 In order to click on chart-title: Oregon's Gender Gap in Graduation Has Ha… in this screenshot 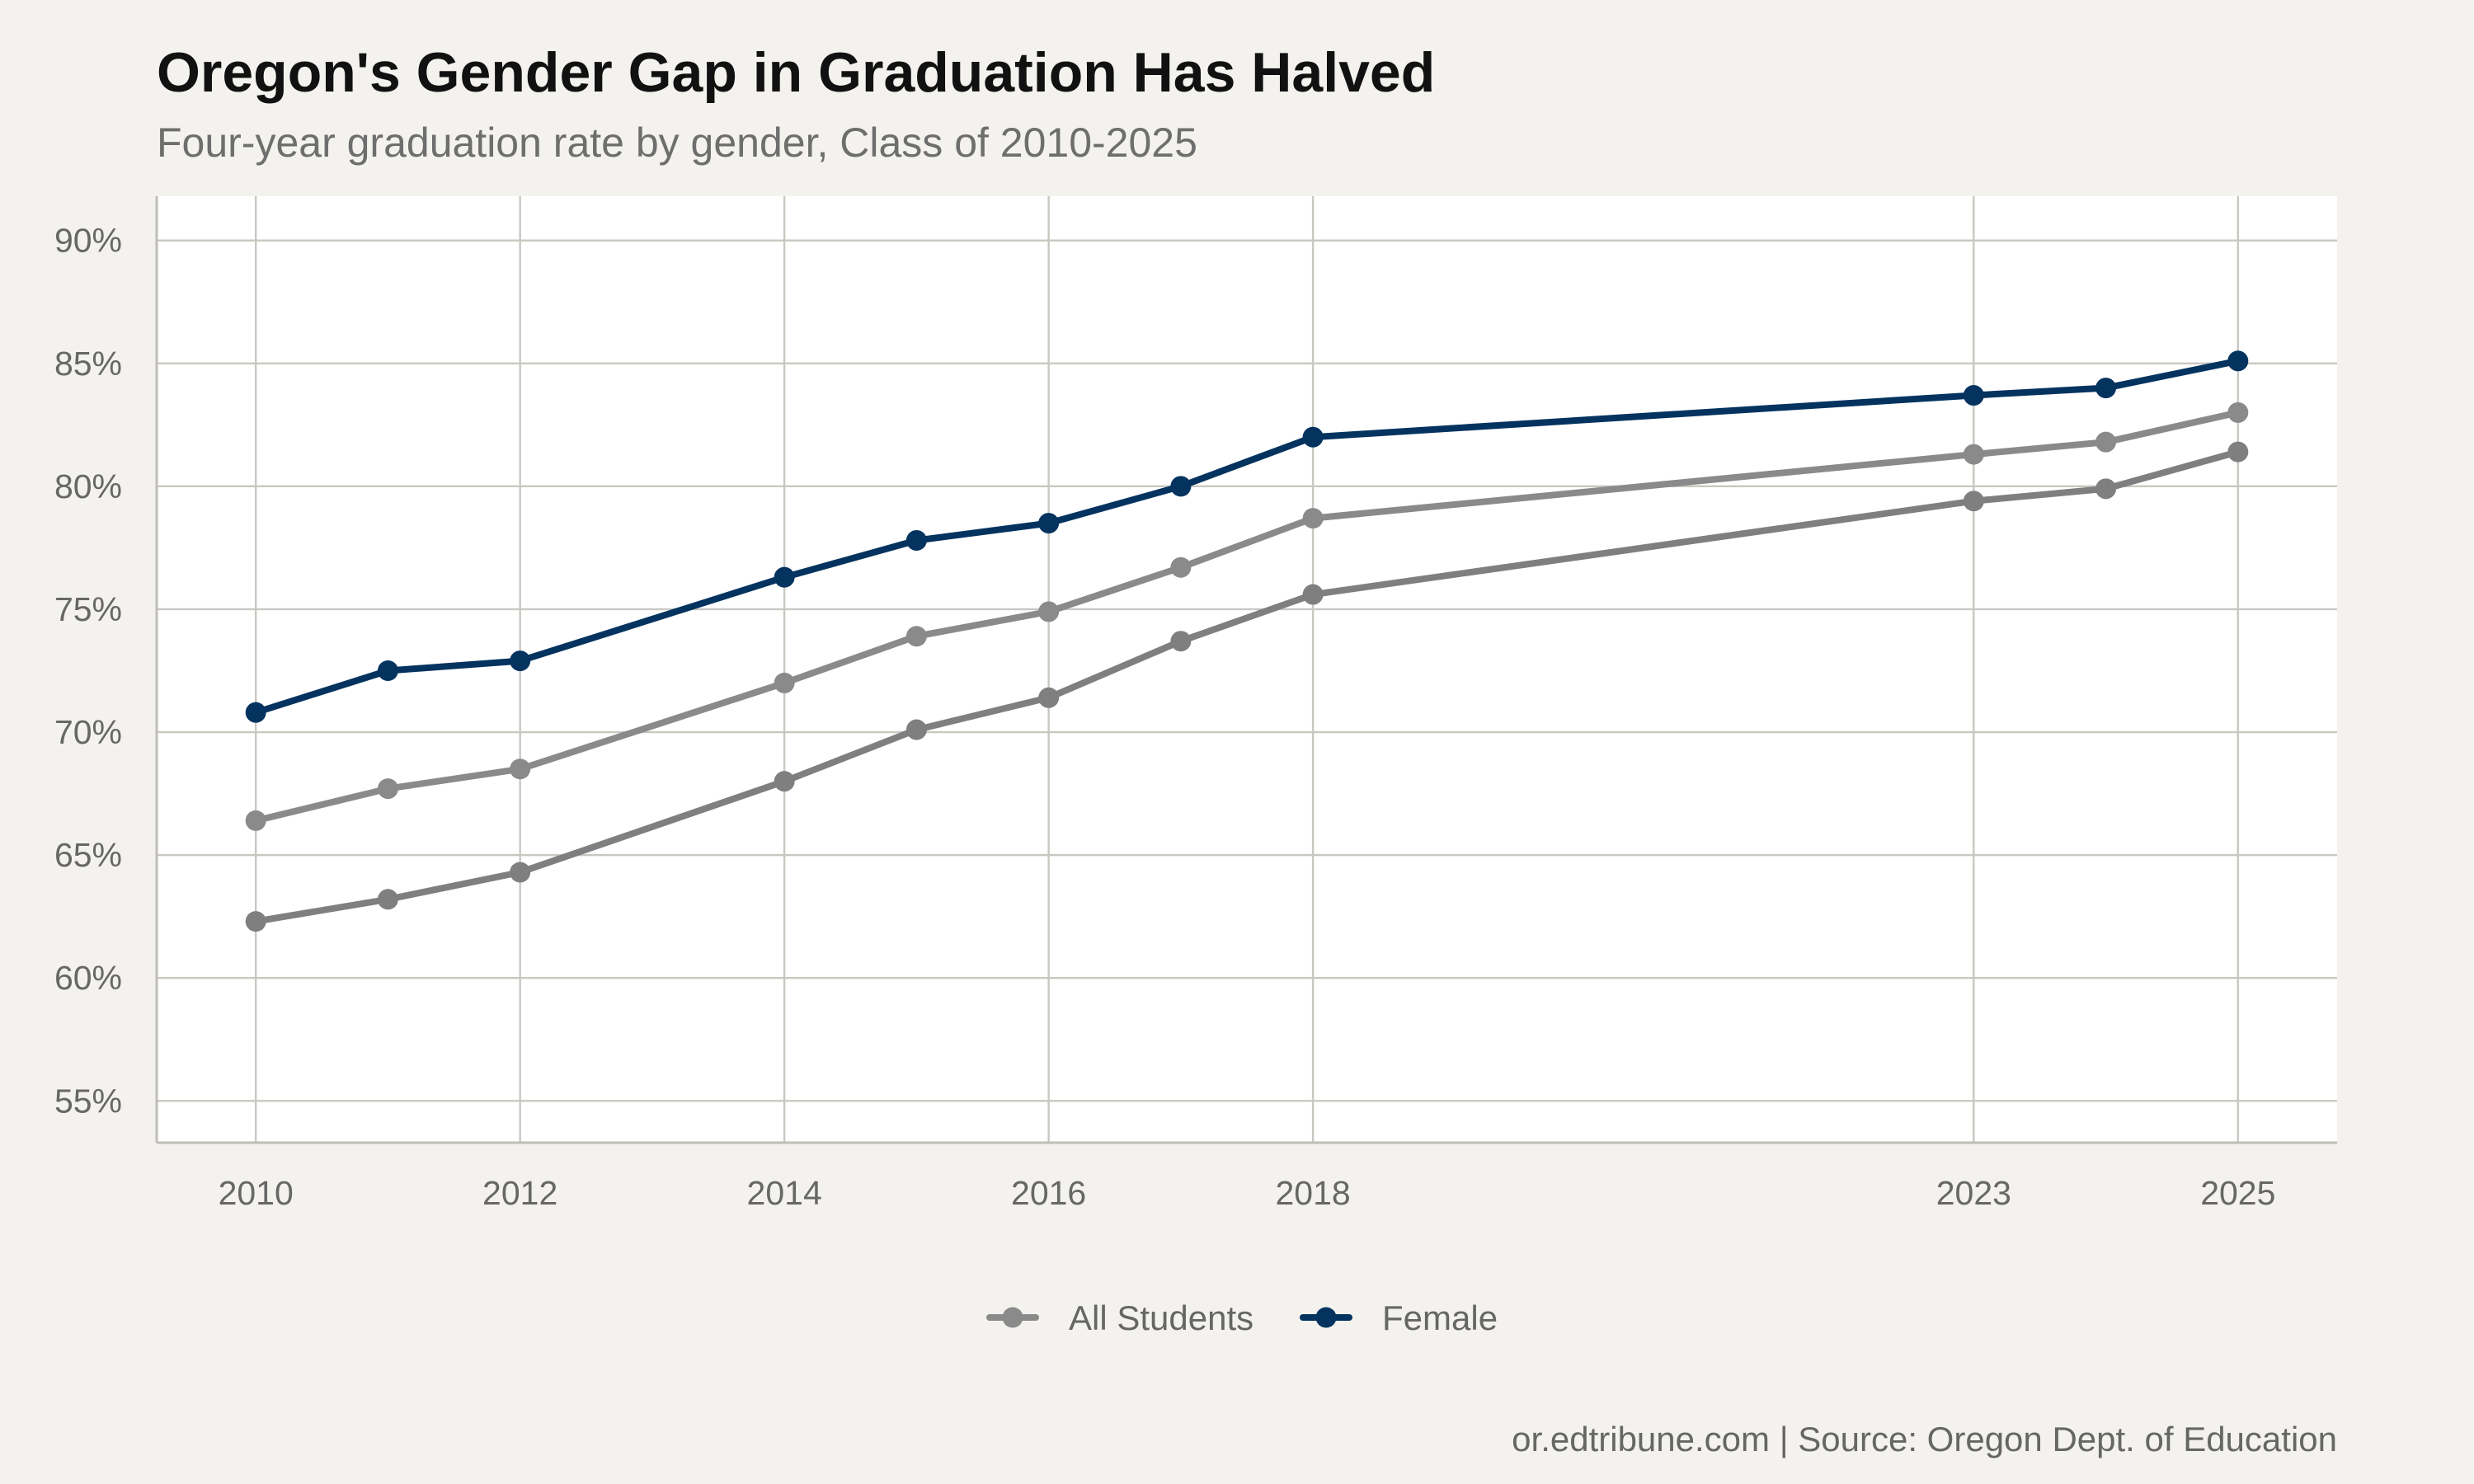, I will do `click(796, 72)`.